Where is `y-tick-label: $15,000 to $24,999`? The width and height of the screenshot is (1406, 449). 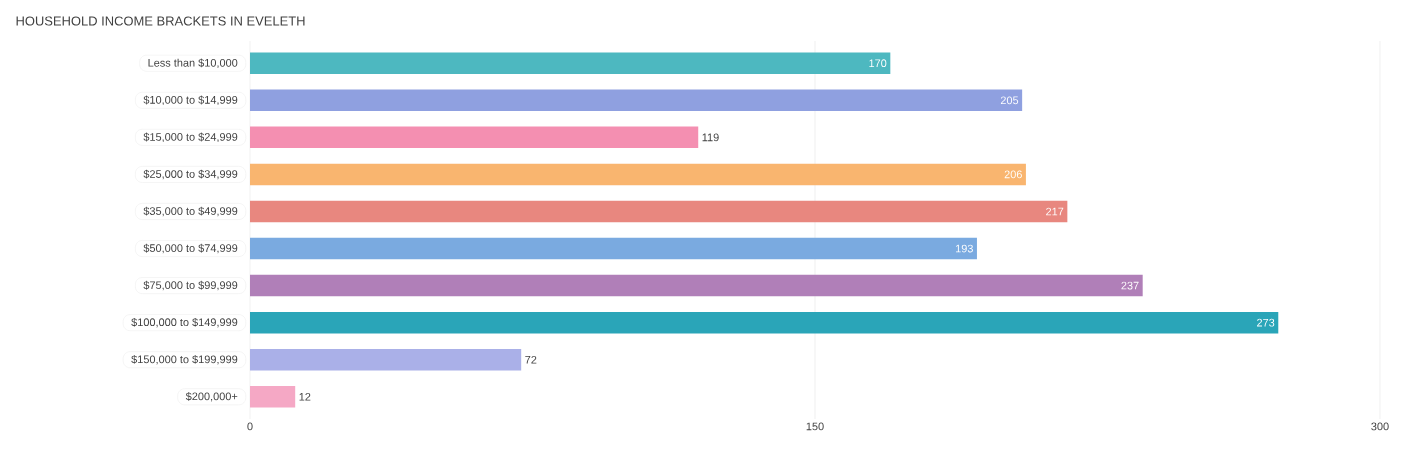
y-tick-label: $15,000 to $24,999 is located at coordinates (190, 137).